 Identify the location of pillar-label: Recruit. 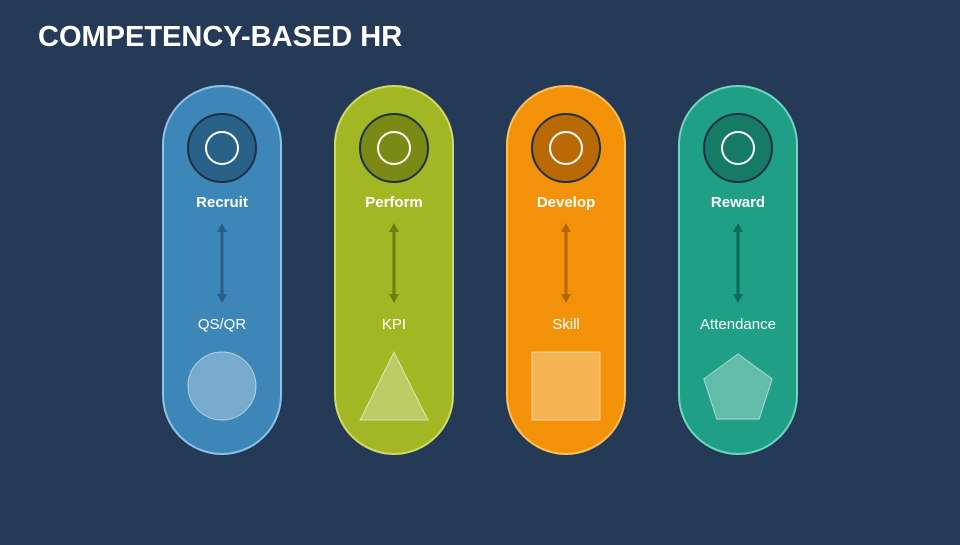
(222, 202).